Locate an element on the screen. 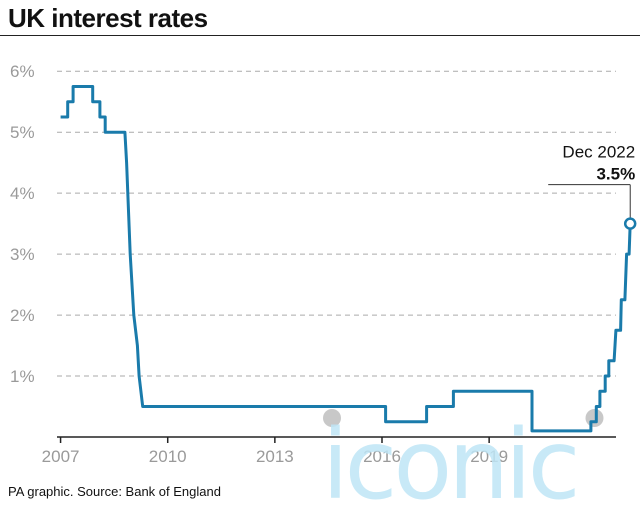  watermark-logo: iconic is located at coordinates (451, 465).